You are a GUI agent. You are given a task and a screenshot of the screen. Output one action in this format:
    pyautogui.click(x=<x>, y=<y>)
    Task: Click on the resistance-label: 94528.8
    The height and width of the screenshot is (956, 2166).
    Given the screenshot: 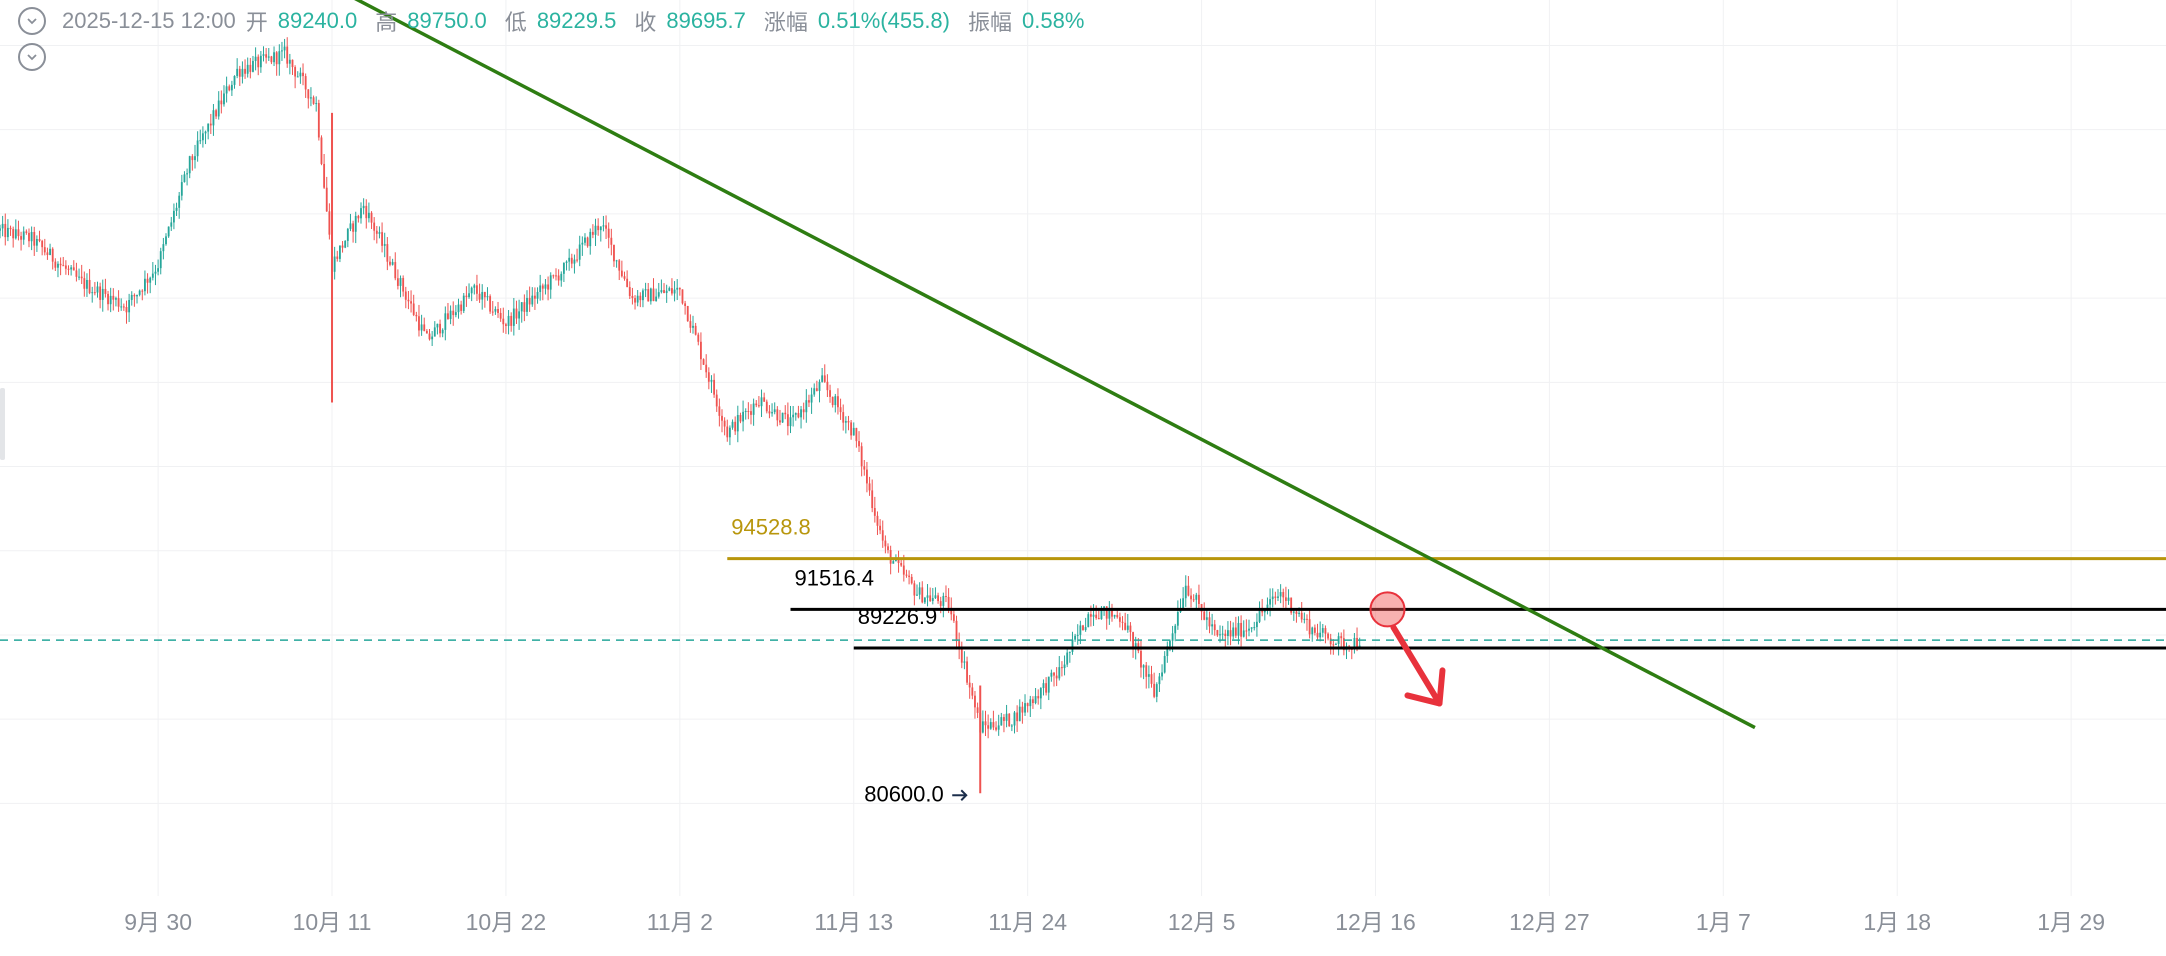 What is the action you would take?
    pyautogui.click(x=771, y=527)
    